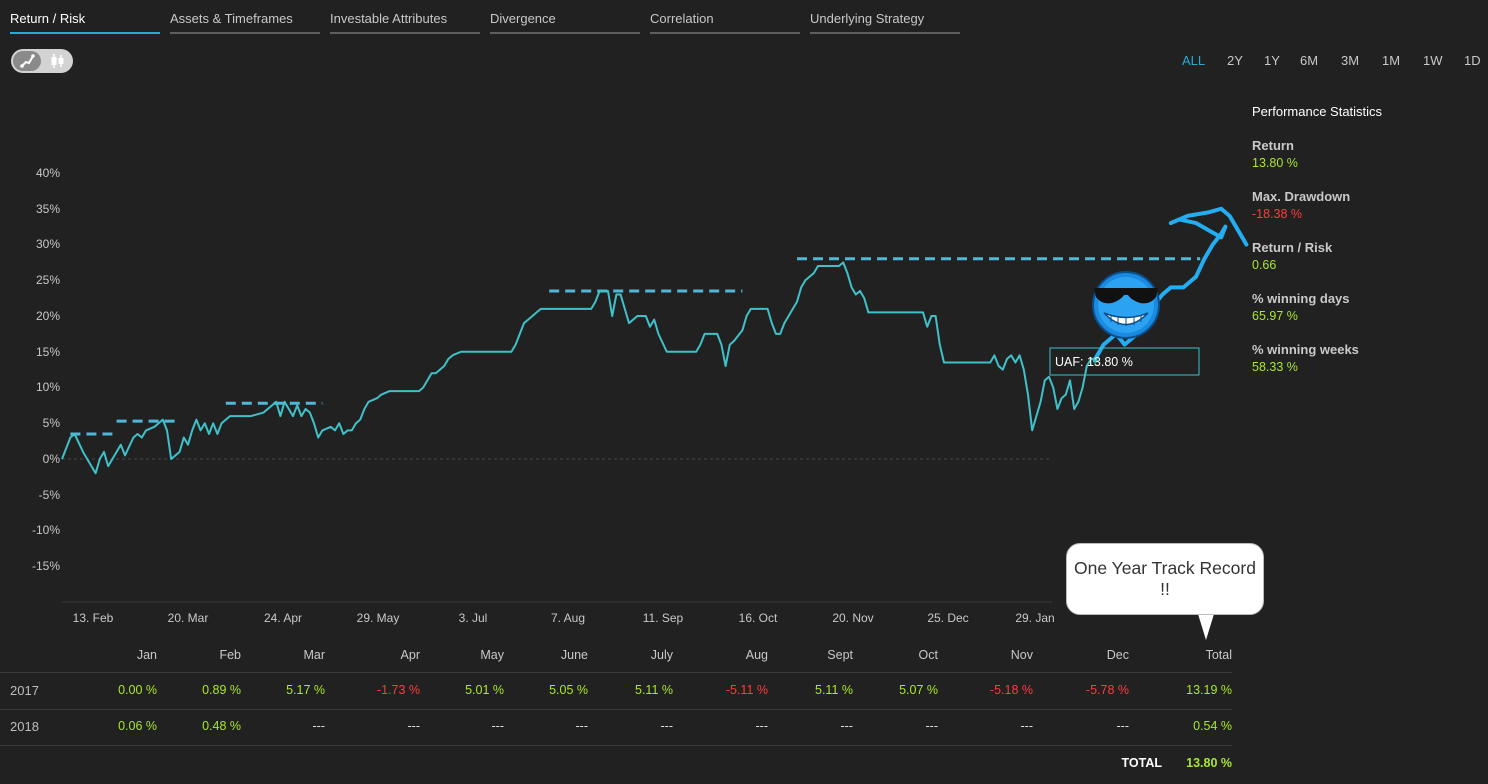  What do you see at coordinates (840, 655) in the screenshot?
I see `header-cell: Sept` at bounding box center [840, 655].